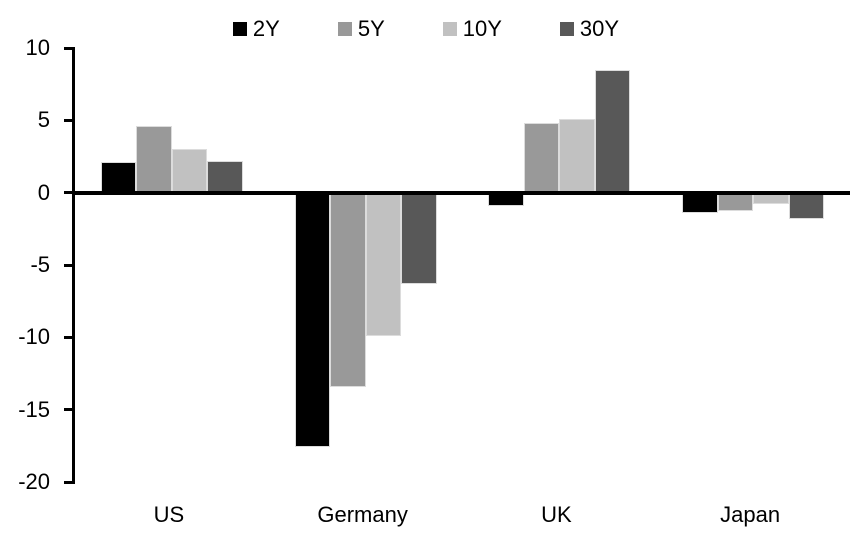 The image size is (852, 539). What do you see at coordinates (69, 265) in the screenshot?
I see `y-tick--5` at bounding box center [69, 265].